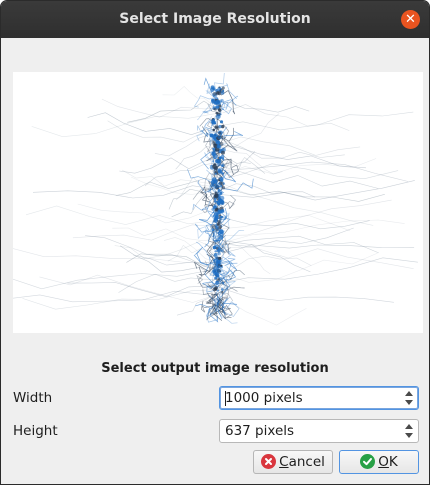 This screenshot has width=430, height=485. I want to click on close-icon: ✕, so click(410, 19).